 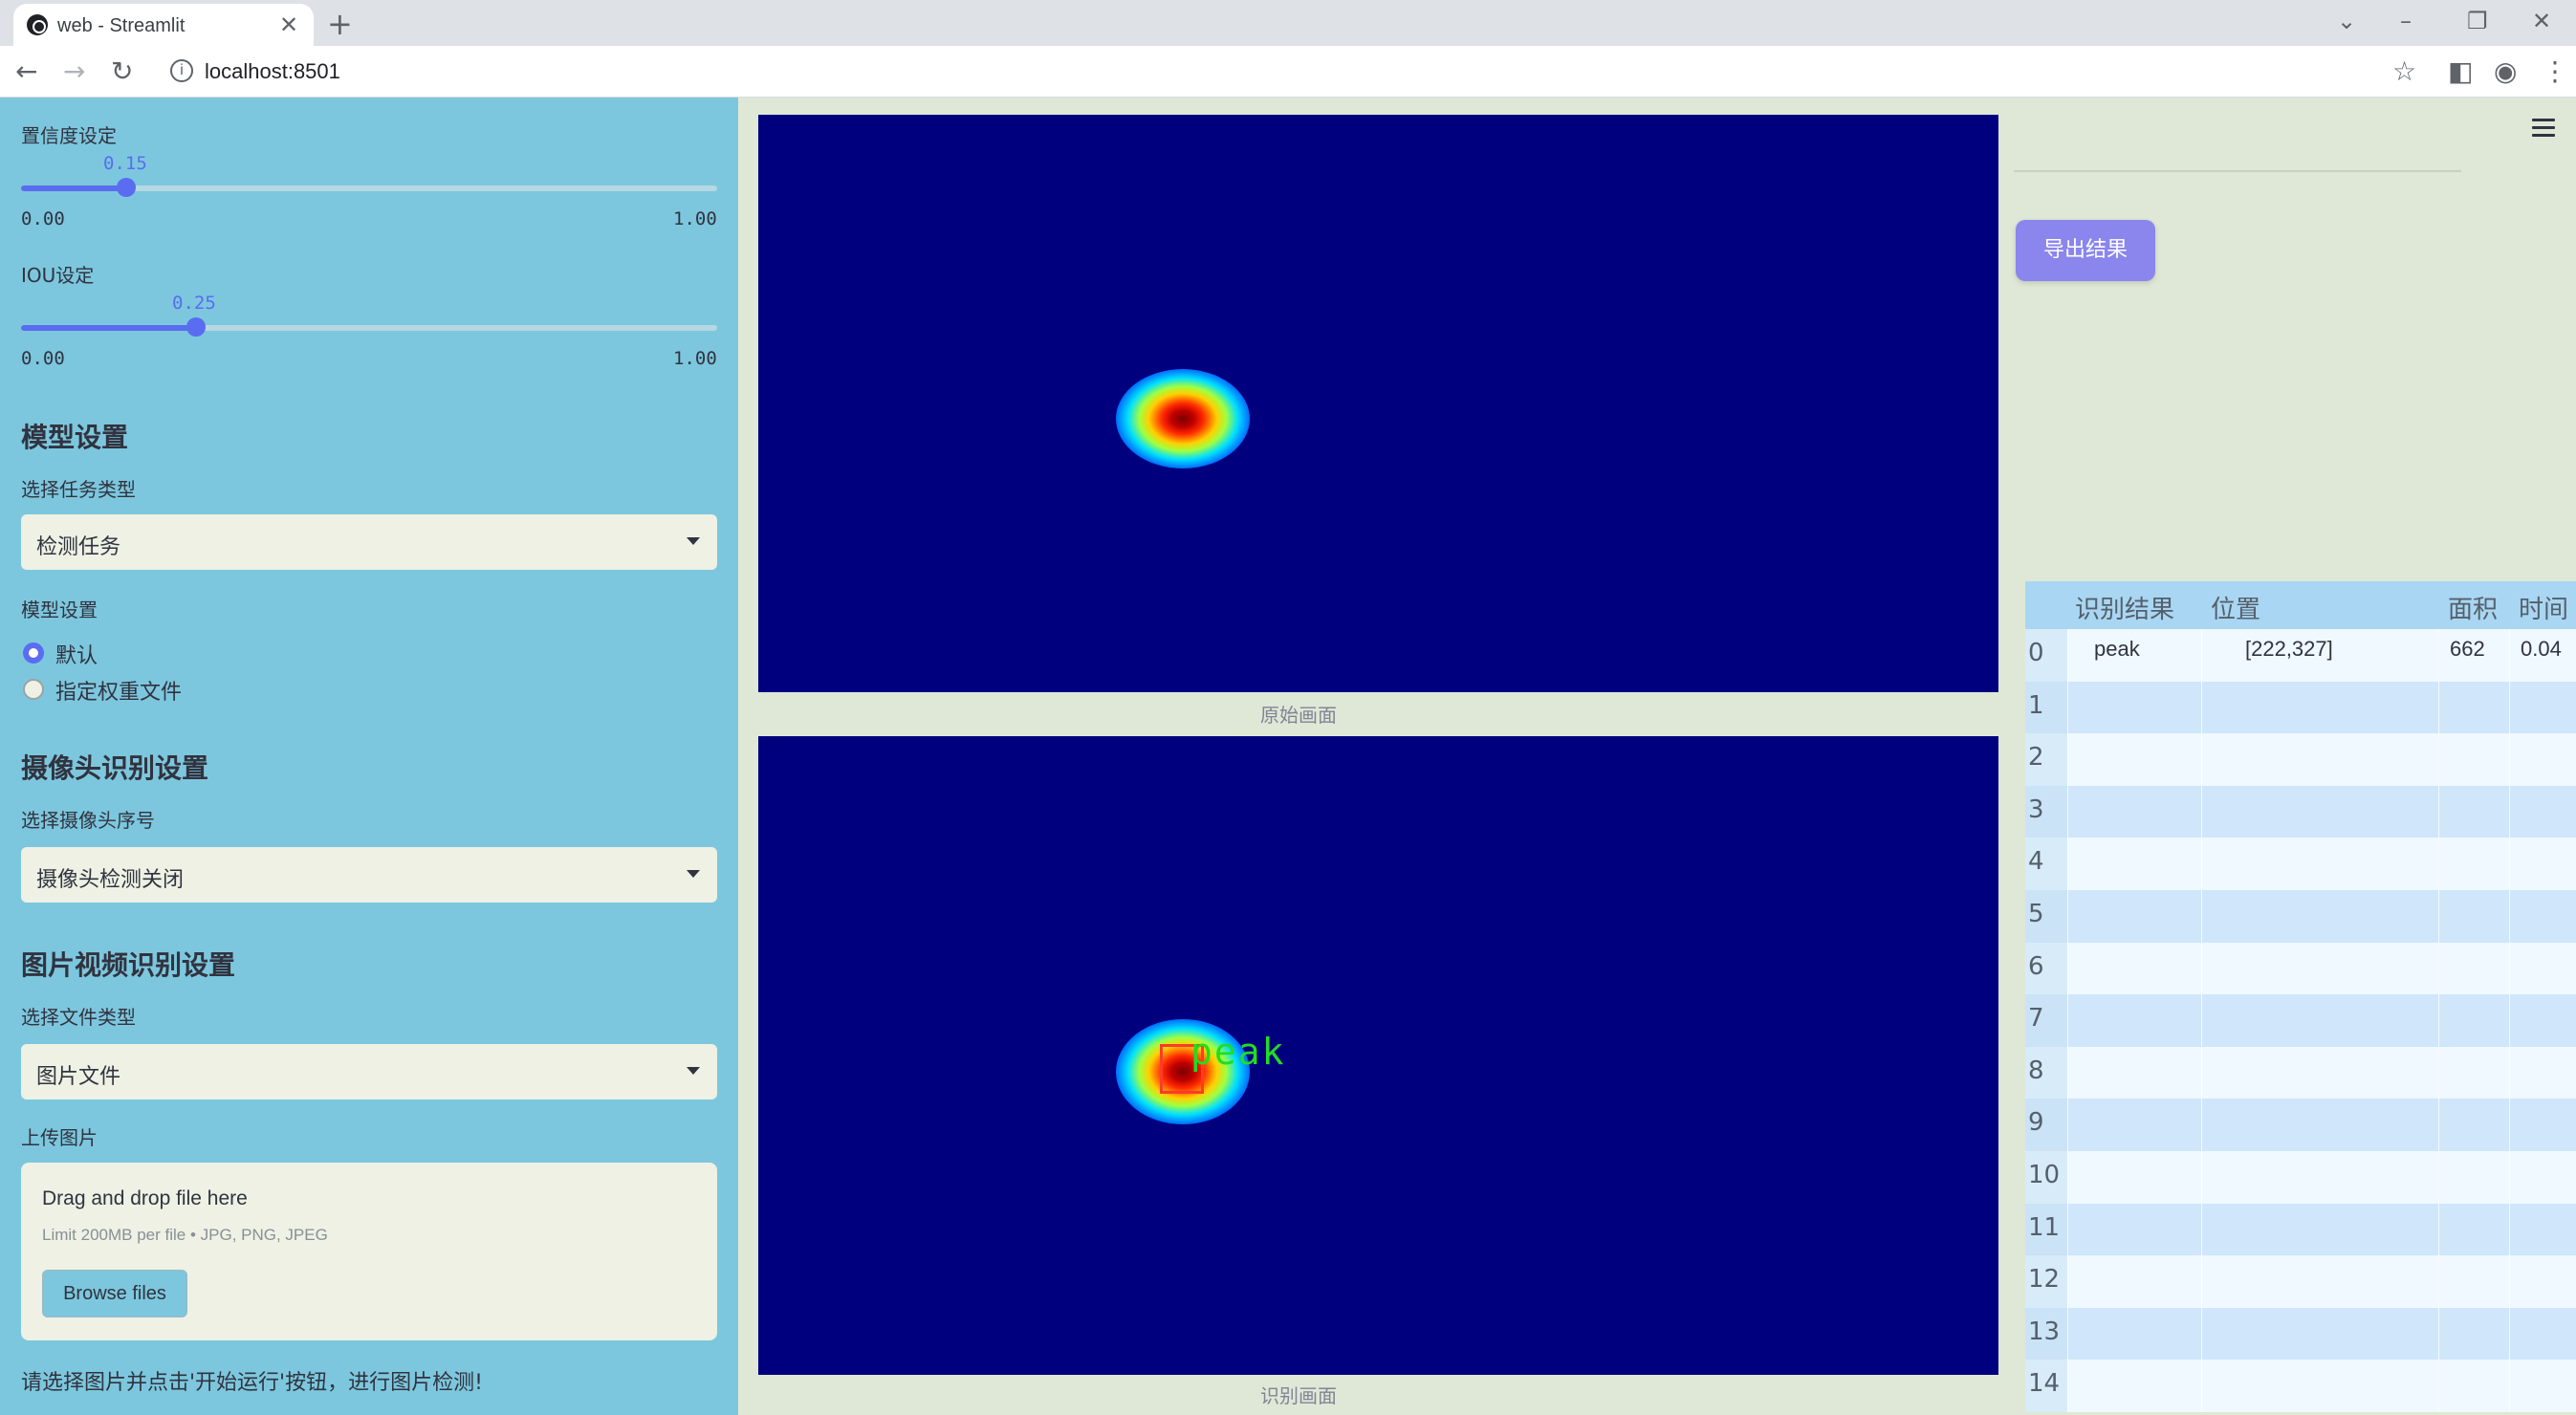 I want to click on cell-result: peak, so click(x=2117, y=649).